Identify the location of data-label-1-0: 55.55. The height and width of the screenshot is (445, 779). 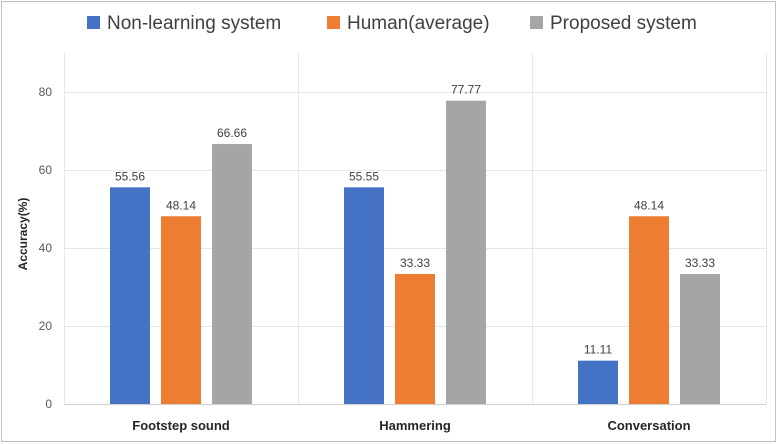
(364, 176).